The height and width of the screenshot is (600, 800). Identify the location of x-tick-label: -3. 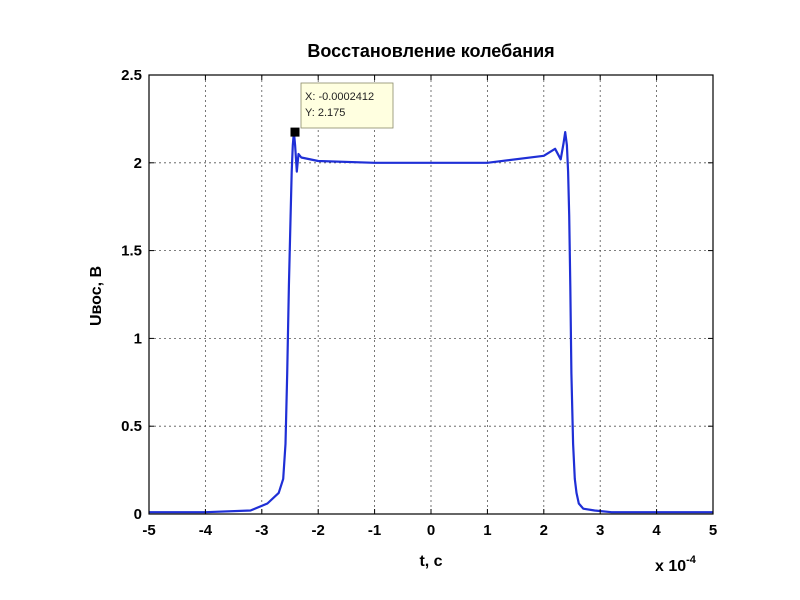
(261, 530).